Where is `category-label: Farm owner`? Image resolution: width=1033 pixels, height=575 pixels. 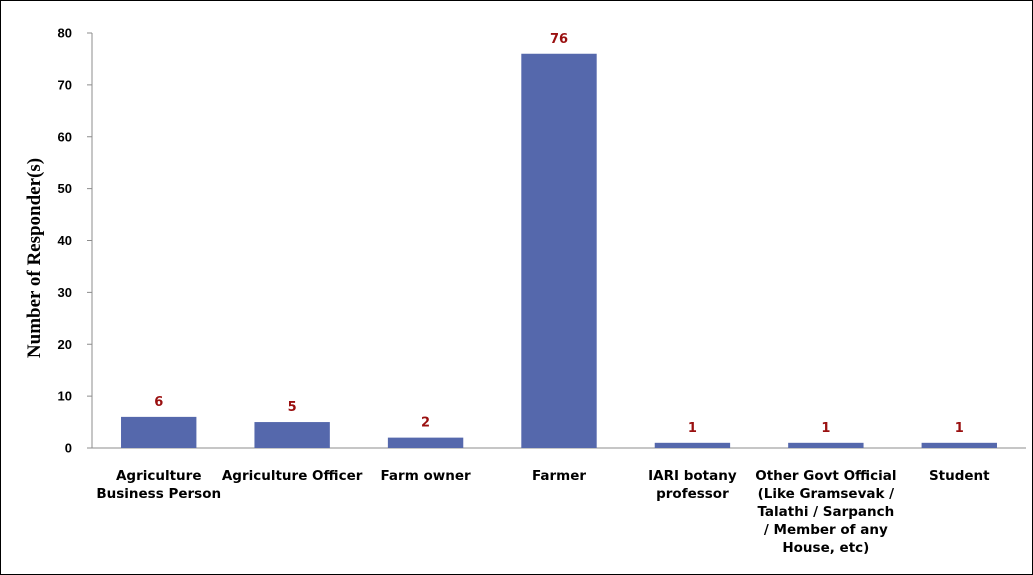
category-label: Farm owner is located at coordinates (426, 476).